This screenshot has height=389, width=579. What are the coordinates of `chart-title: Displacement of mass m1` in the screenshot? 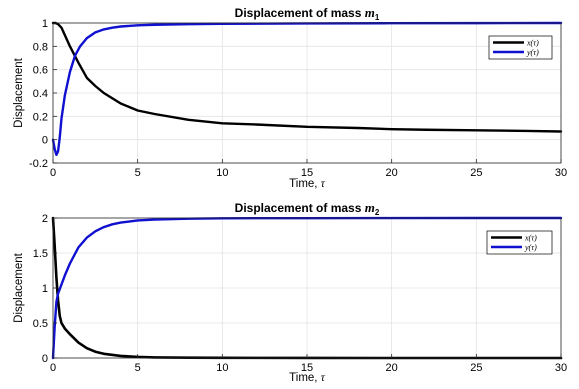 It's located at (307, 13).